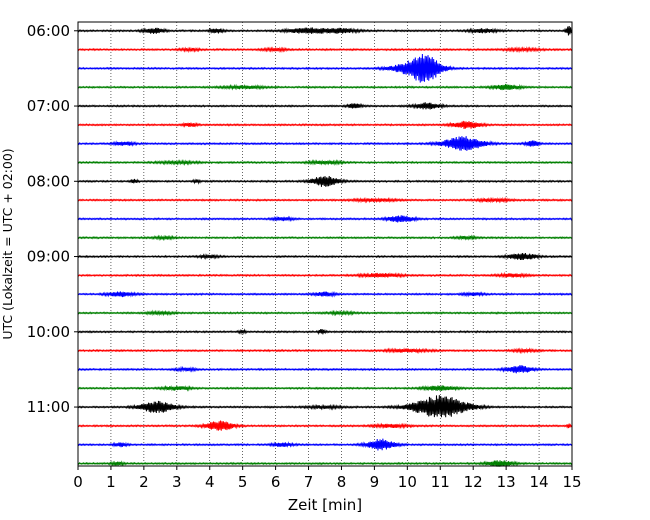  What do you see at coordinates (48, 257) in the screenshot?
I see `y-tick-label: 09:00` at bounding box center [48, 257].